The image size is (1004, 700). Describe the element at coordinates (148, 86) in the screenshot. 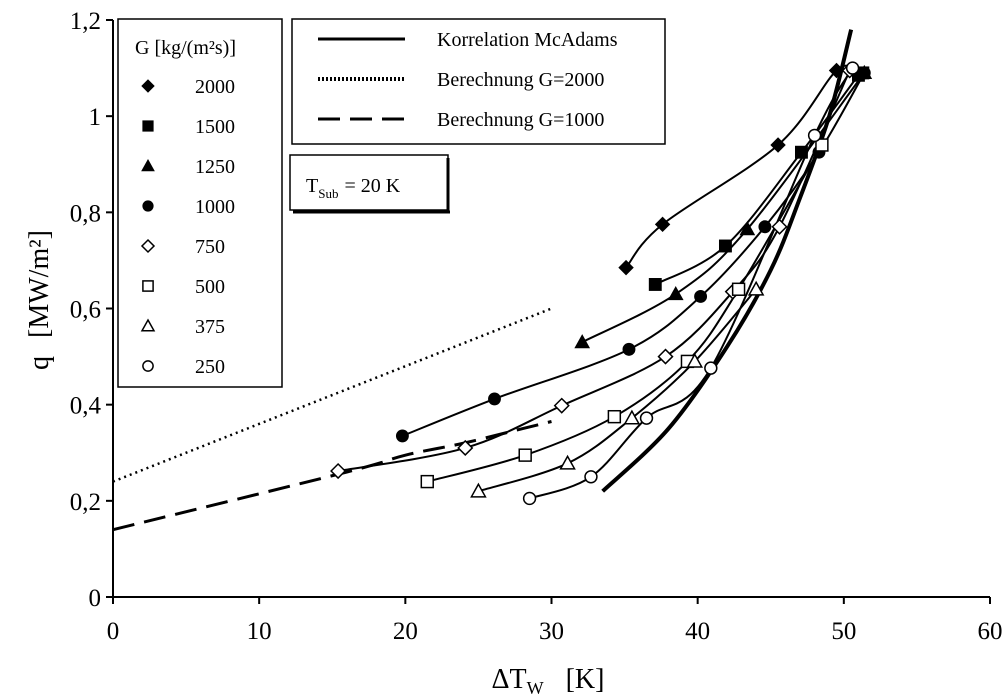

I see `legend-marker-2000` at that location.